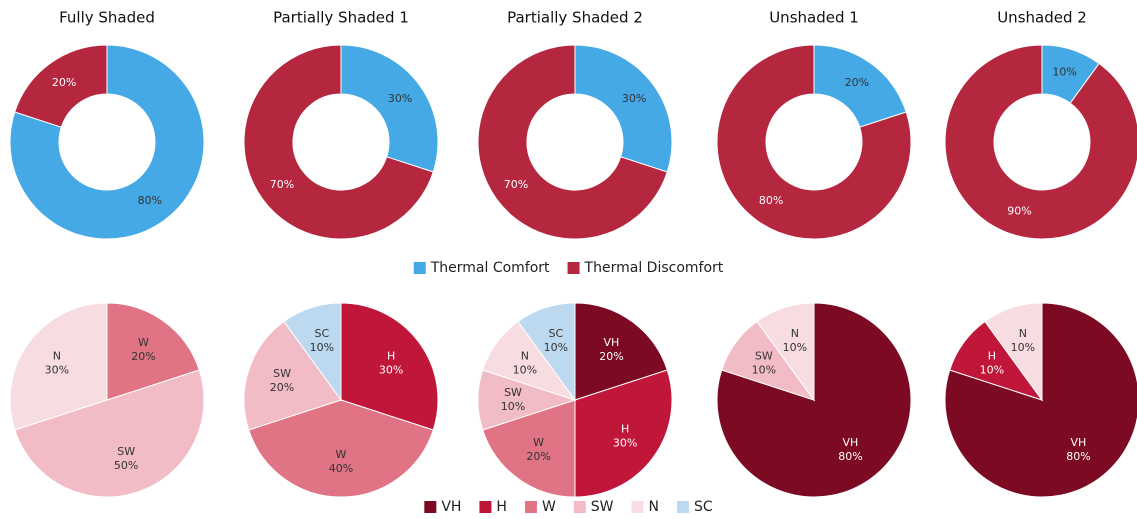 This screenshot has width=1137, height=519. What do you see at coordinates (814, 18) in the screenshot?
I see `chart-title: Unshaded 1` at bounding box center [814, 18].